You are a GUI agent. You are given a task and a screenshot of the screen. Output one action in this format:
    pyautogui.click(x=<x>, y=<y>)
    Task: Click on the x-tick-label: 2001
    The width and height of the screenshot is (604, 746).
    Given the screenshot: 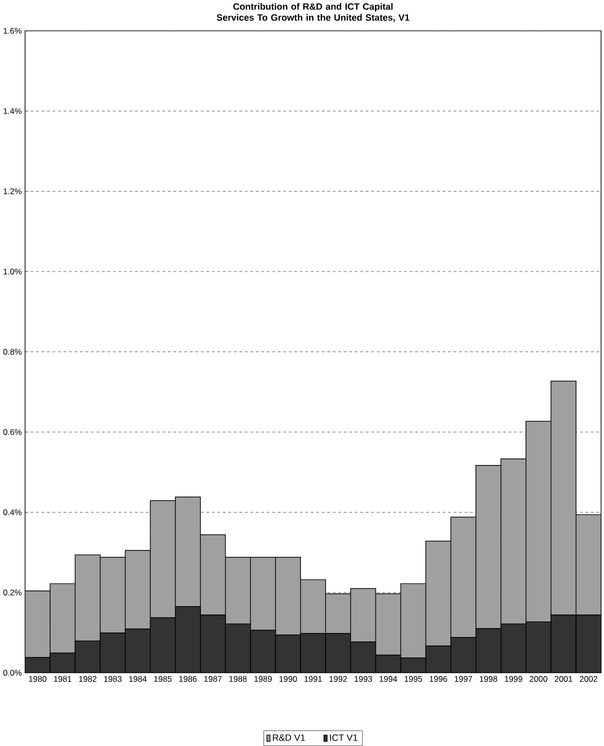 What is the action you would take?
    pyautogui.click(x=563, y=679)
    